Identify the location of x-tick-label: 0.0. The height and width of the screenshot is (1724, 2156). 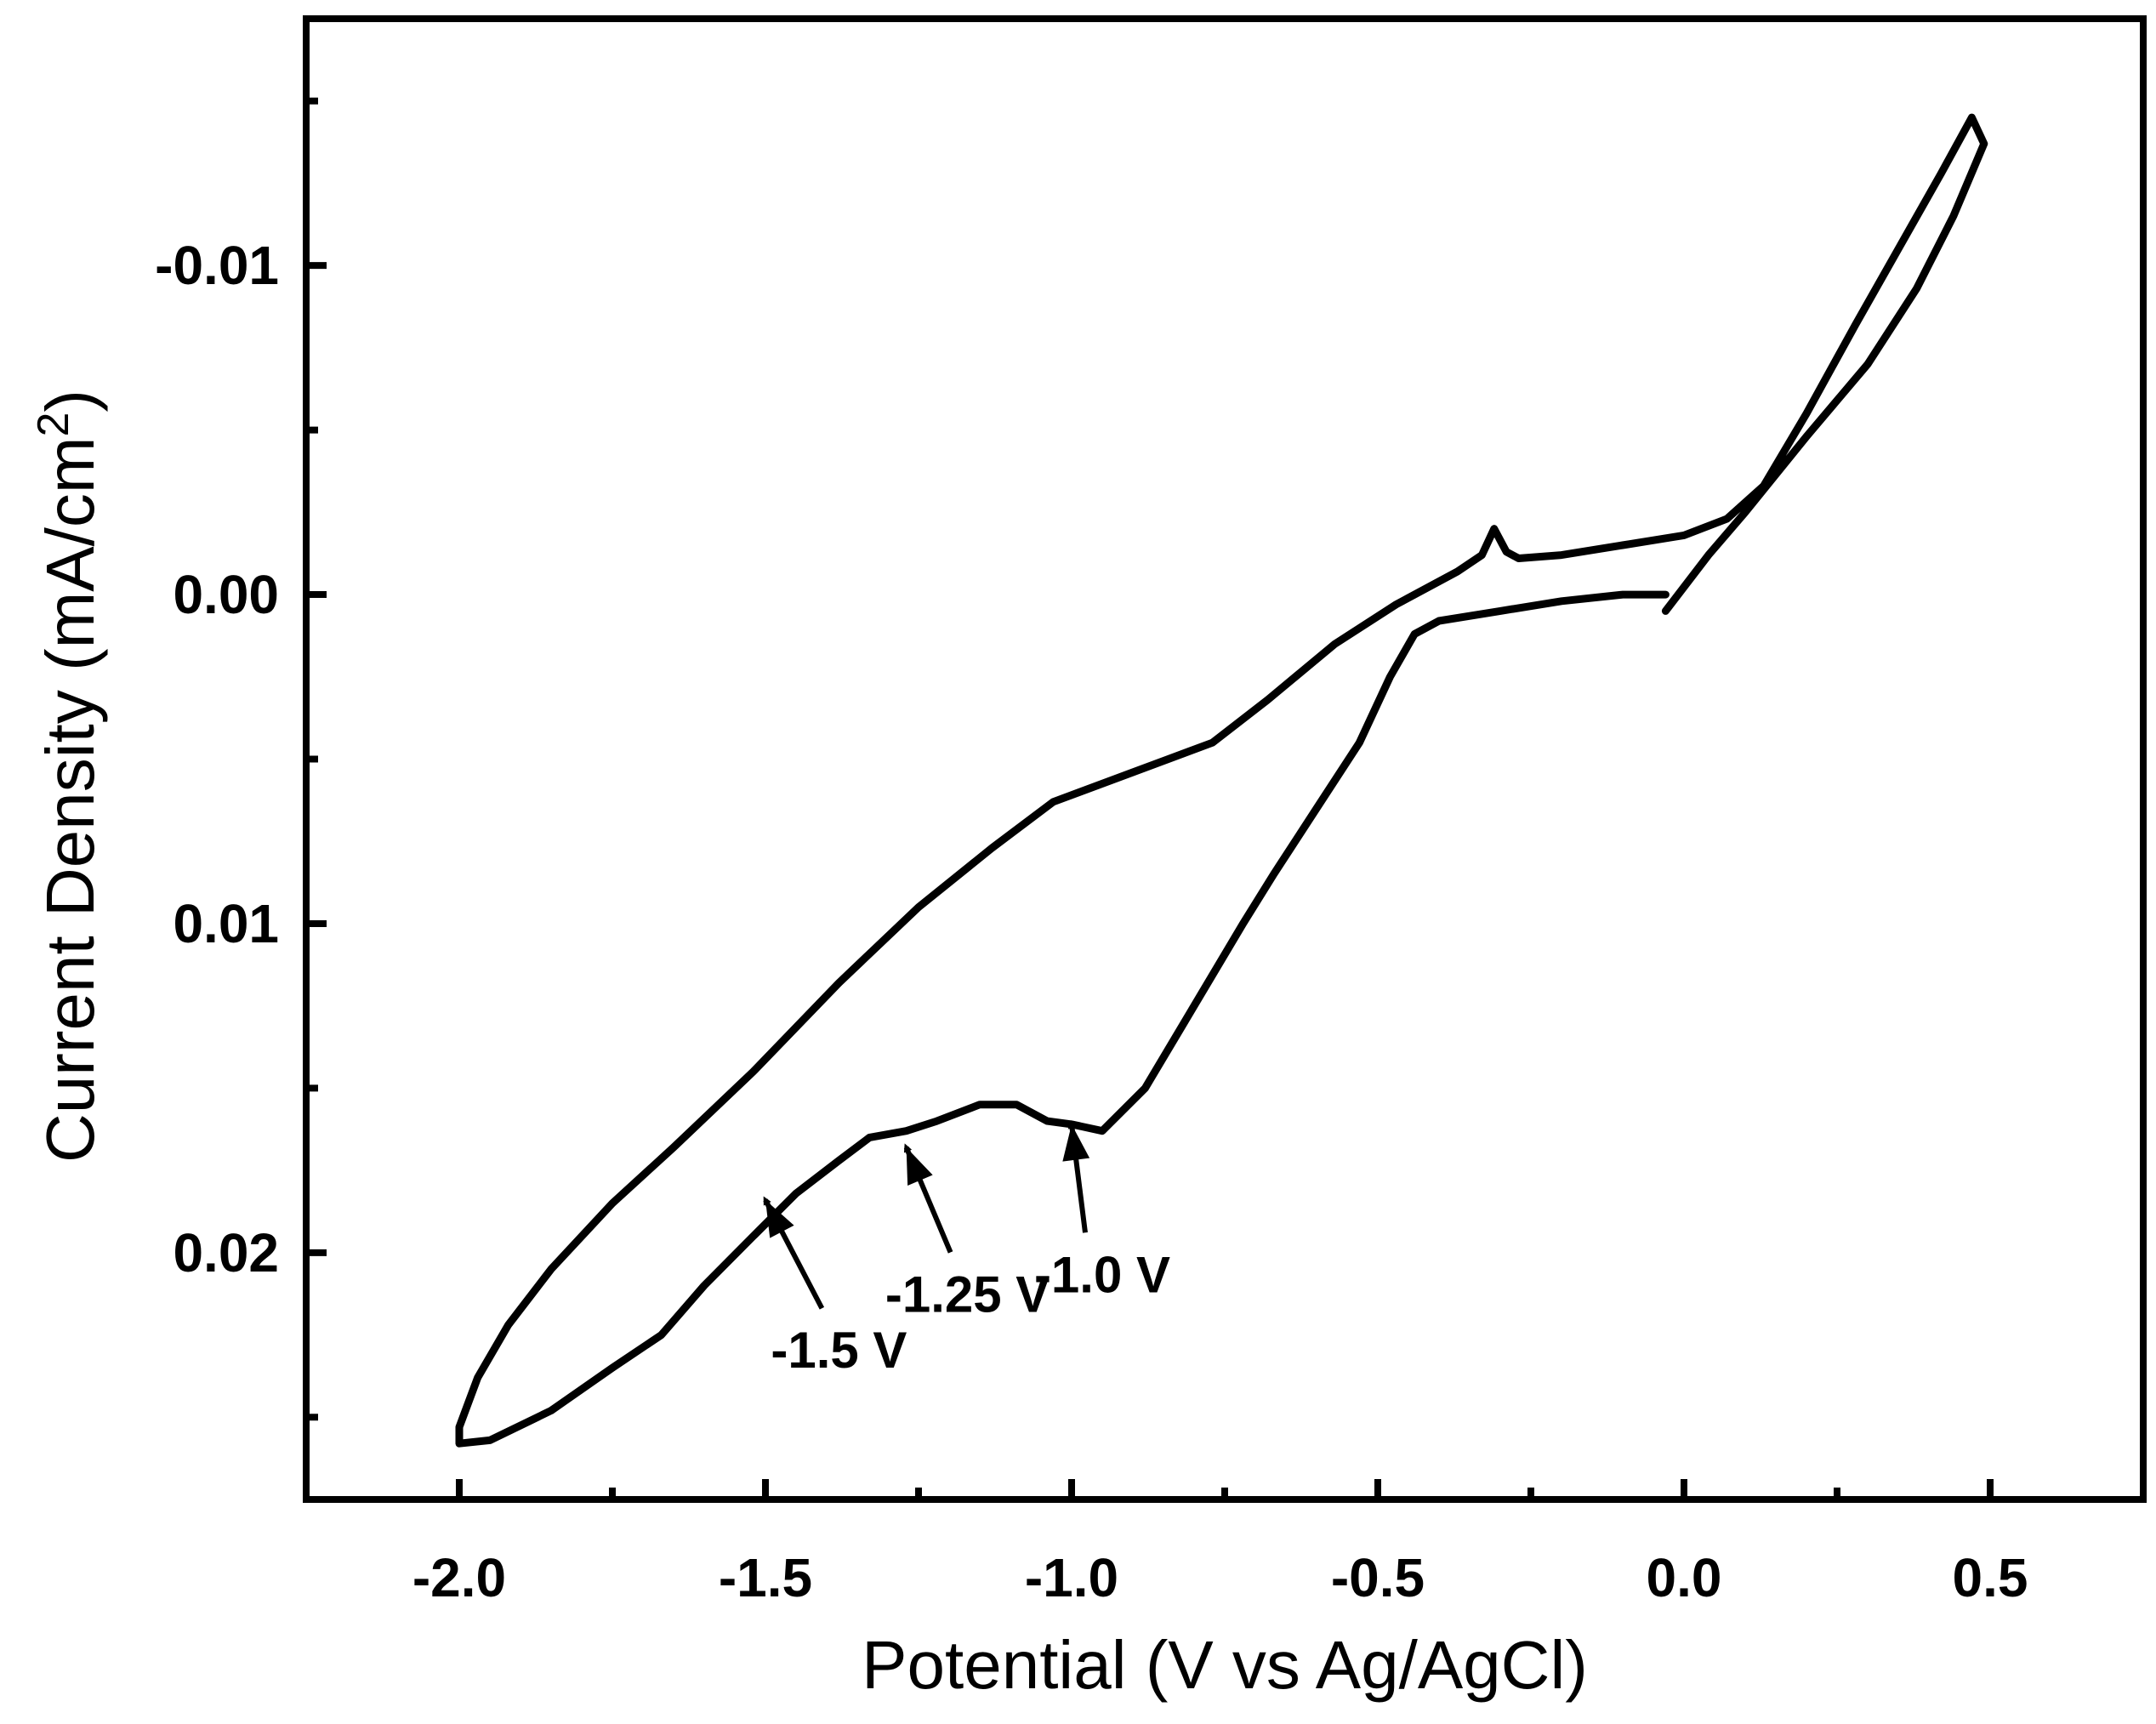
(1685, 1577).